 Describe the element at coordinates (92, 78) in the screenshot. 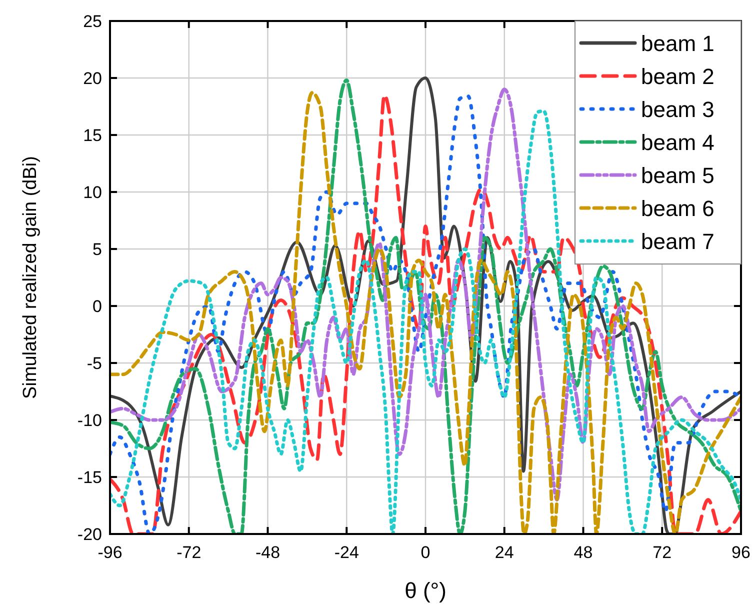

I see `y-tick-label: 20` at that location.